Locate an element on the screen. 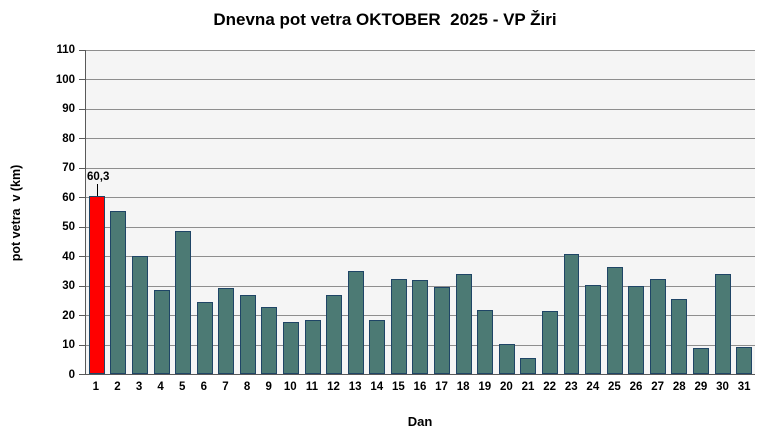 The image size is (770, 439). data-label-leader-line is located at coordinates (97, 190).